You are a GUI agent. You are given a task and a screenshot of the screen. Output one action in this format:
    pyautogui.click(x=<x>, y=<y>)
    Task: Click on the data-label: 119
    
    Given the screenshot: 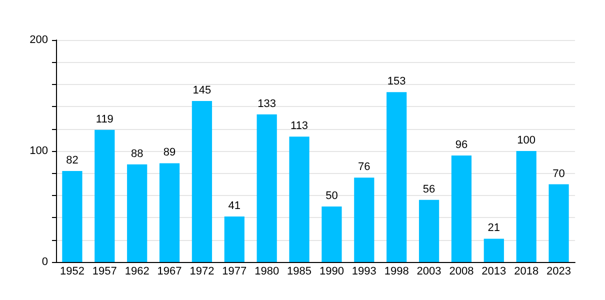 What is the action you would take?
    pyautogui.click(x=105, y=119)
    